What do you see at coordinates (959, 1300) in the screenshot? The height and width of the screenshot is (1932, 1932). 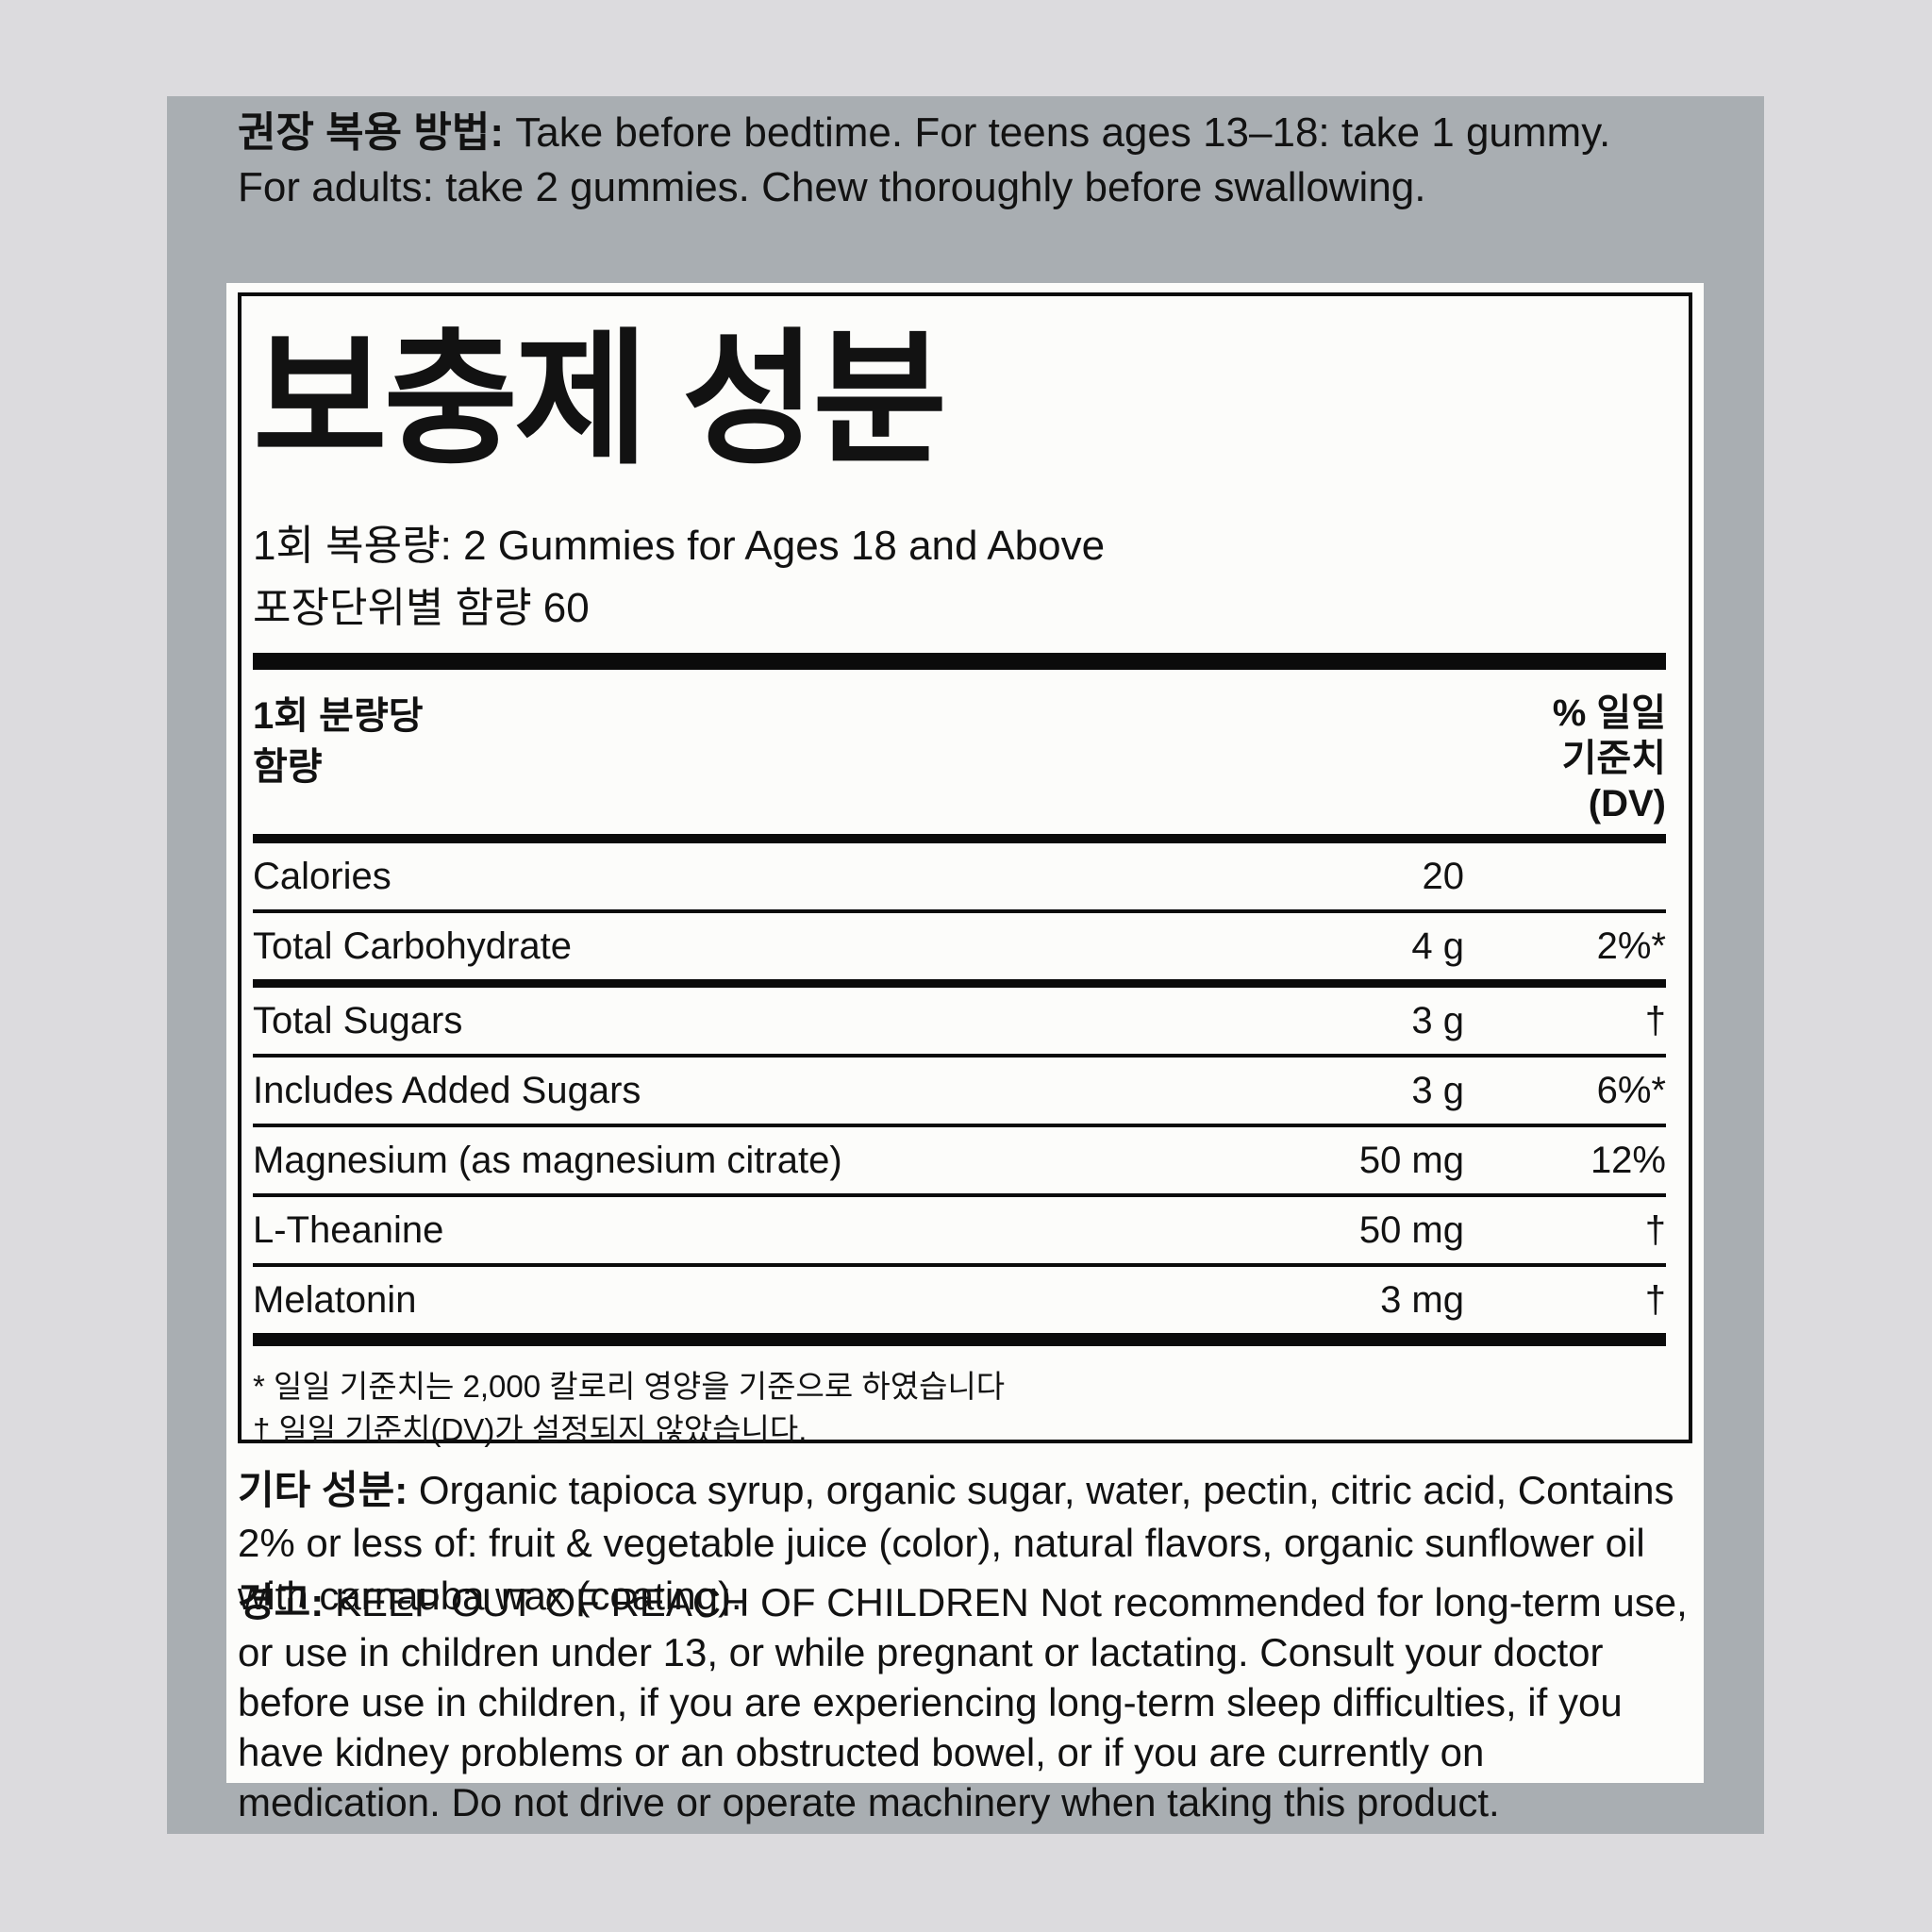 I see `table-row-melatonin: Melatonin 3 mg †` at bounding box center [959, 1300].